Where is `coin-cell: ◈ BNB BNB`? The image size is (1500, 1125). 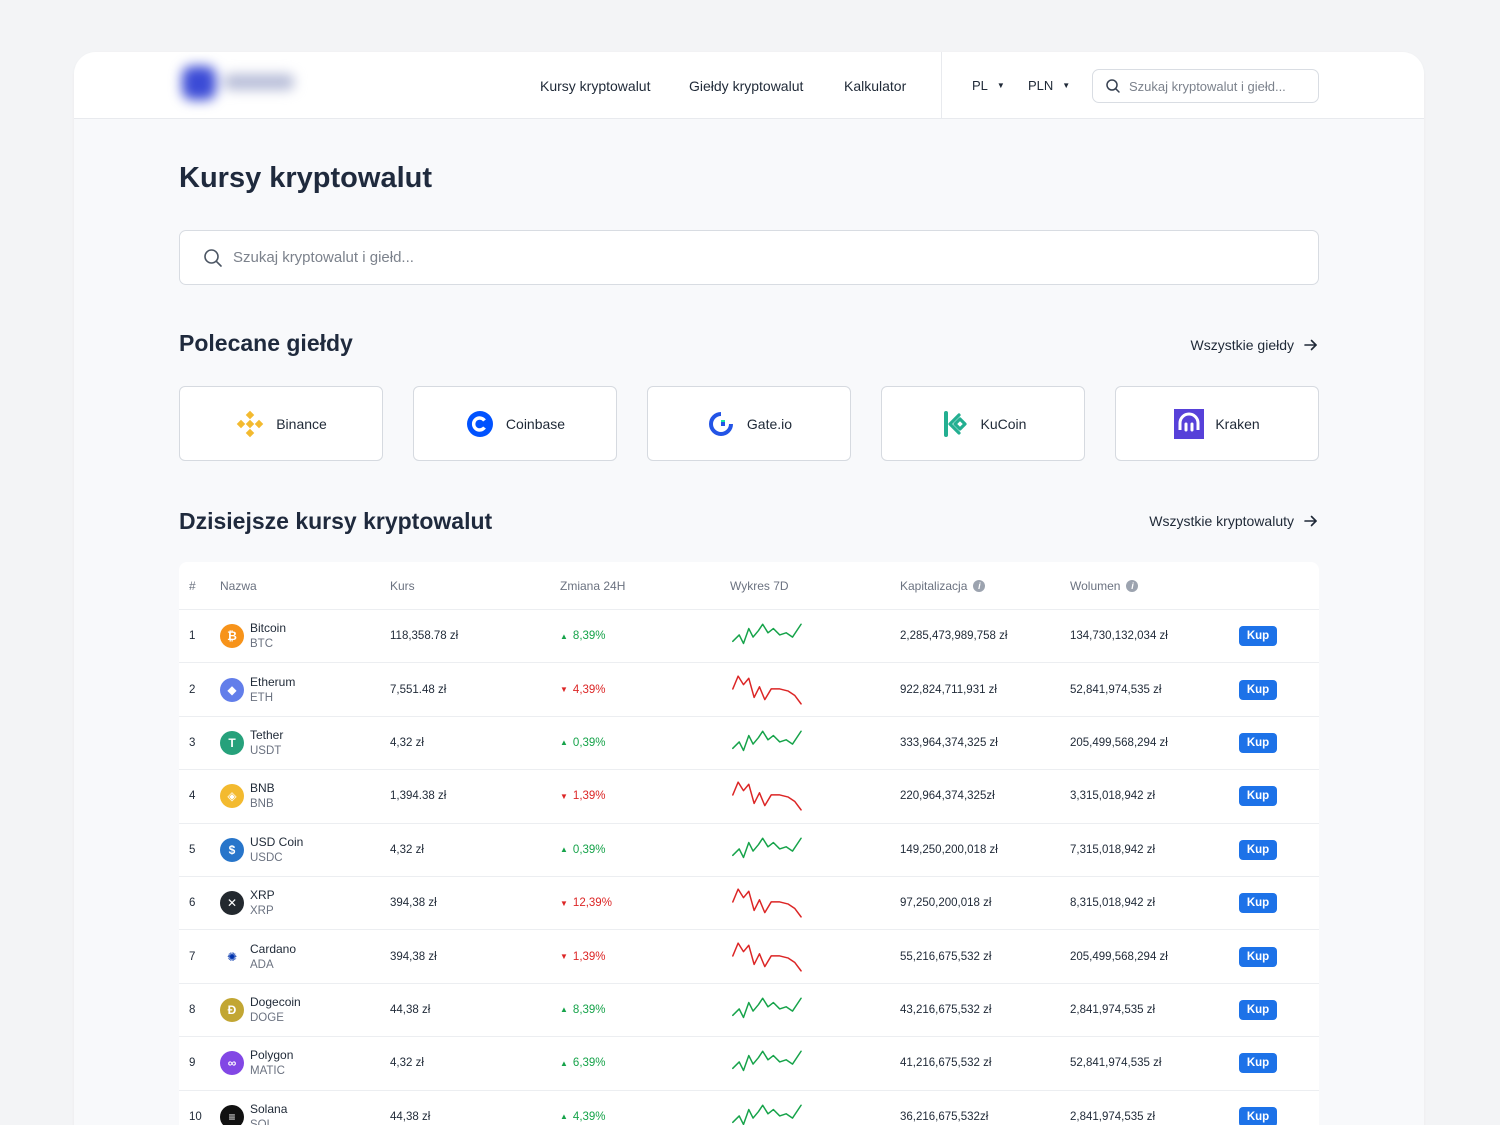
coin-cell: ◈ BNB BNB is located at coordinates (247, 796).